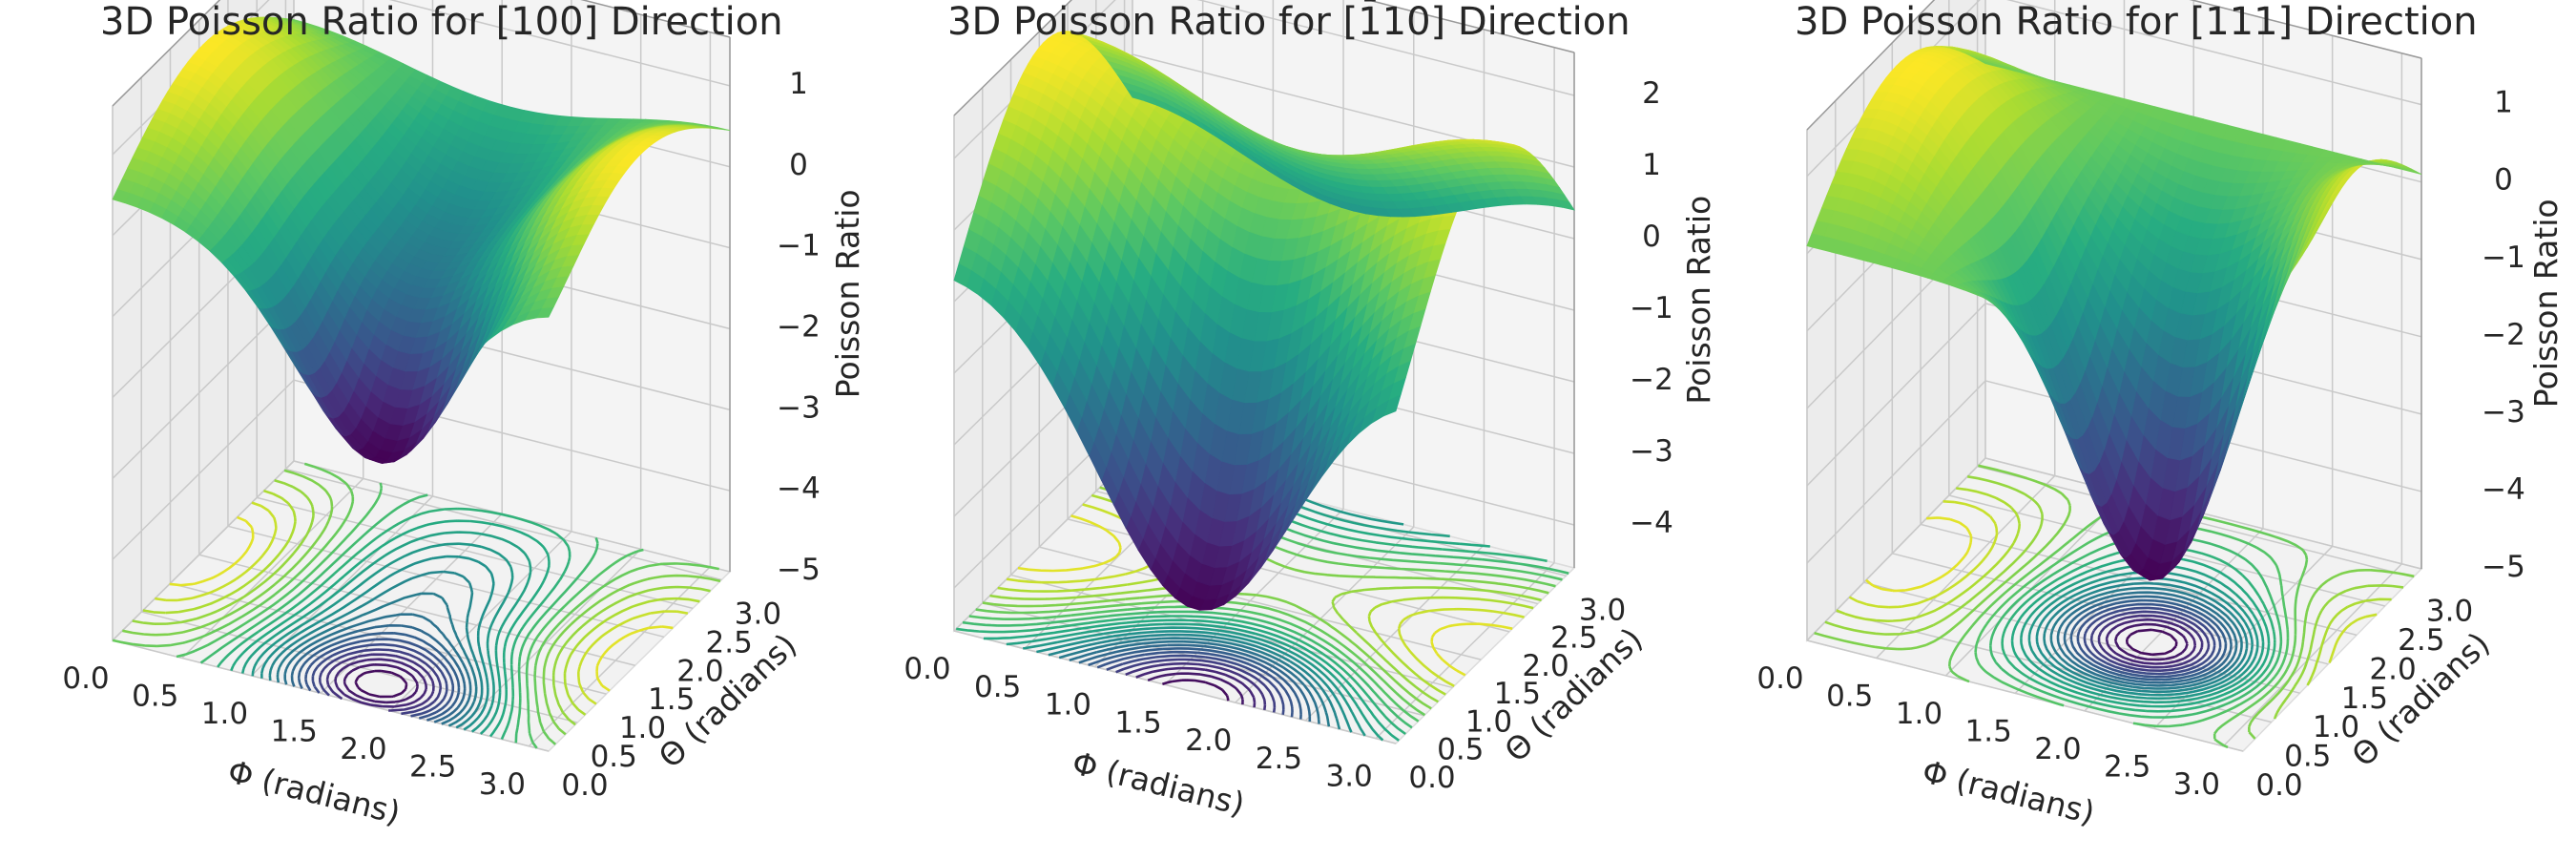  I want to click on chart-title: 3D Poisson Ratio for [100] Direction, so click(441, 22).